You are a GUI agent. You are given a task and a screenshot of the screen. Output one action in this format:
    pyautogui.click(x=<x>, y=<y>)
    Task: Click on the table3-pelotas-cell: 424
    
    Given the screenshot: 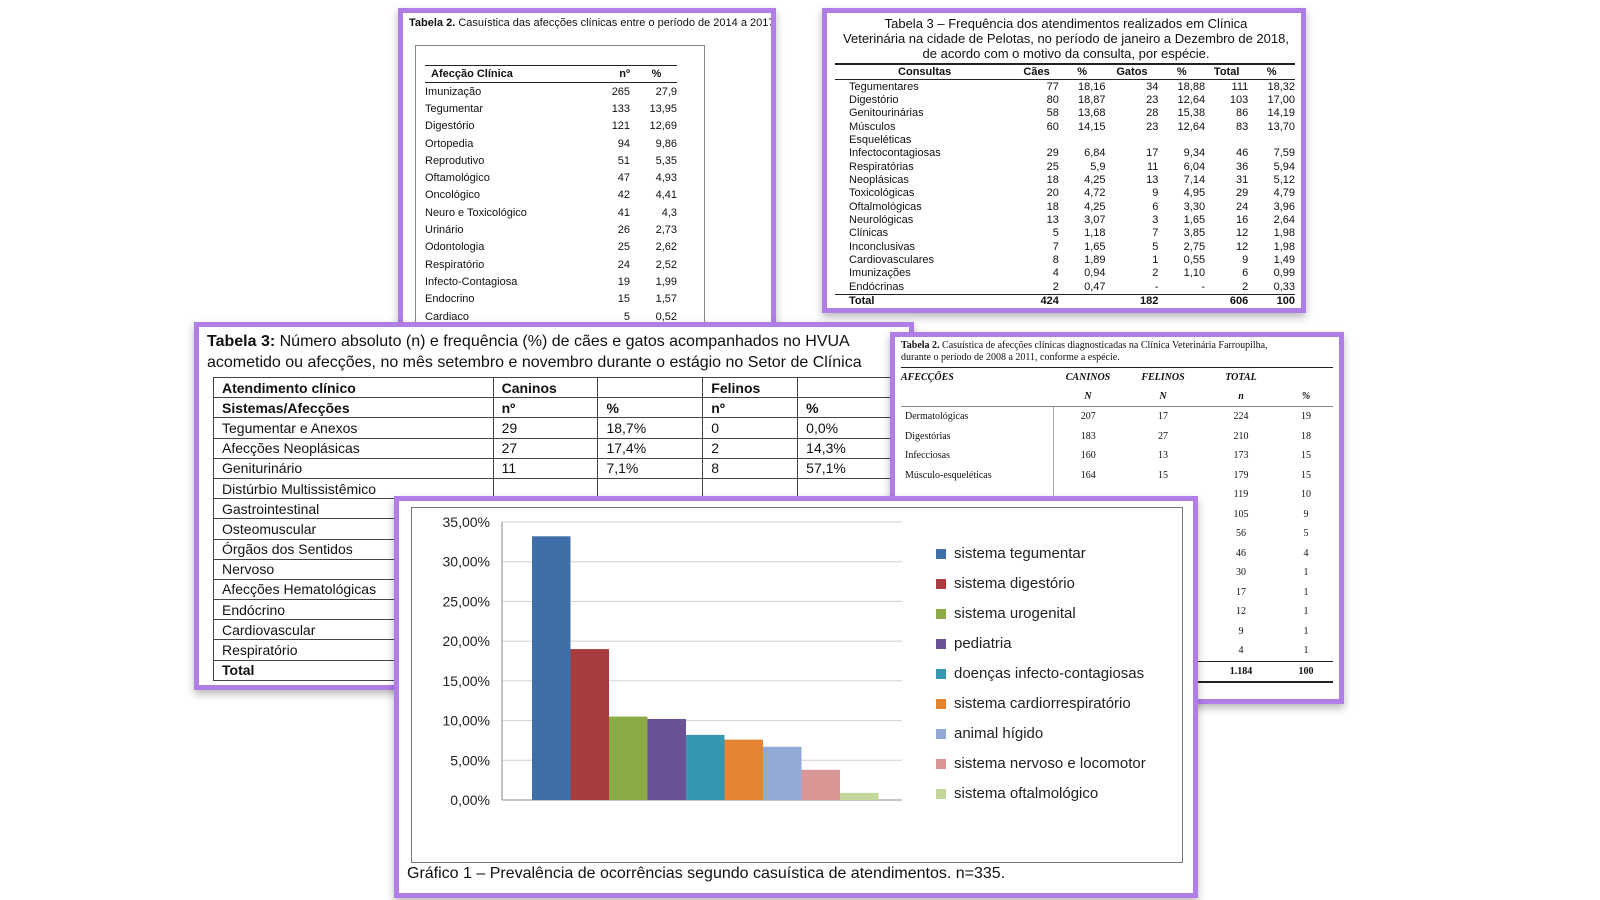 What is the action you would take?
    pyautogui.click(x=1036, y=300)
    